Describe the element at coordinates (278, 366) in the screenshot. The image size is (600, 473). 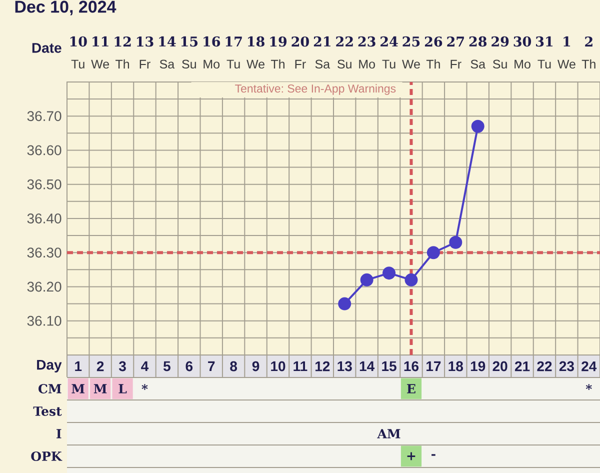
I see `x-tick-label: 10` at that location.